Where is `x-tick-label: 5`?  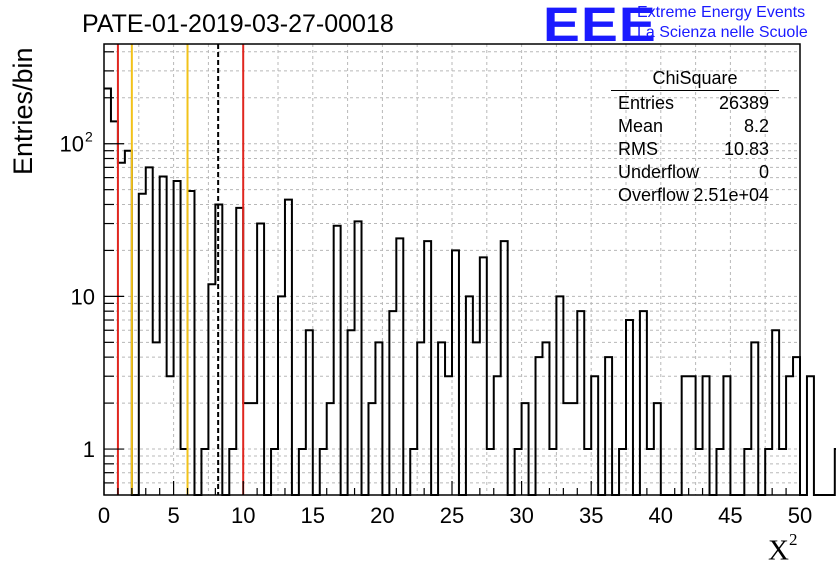 x-tick-label: 5 is located at coordinates (173, 515).